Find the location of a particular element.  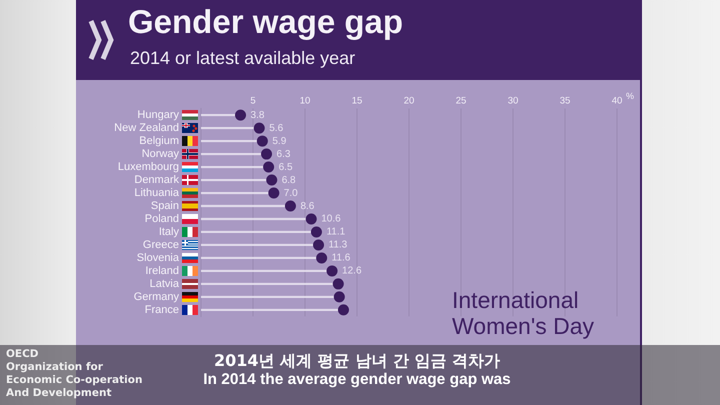

y-tick-label: Ireland is located at coordinates (162, 270).